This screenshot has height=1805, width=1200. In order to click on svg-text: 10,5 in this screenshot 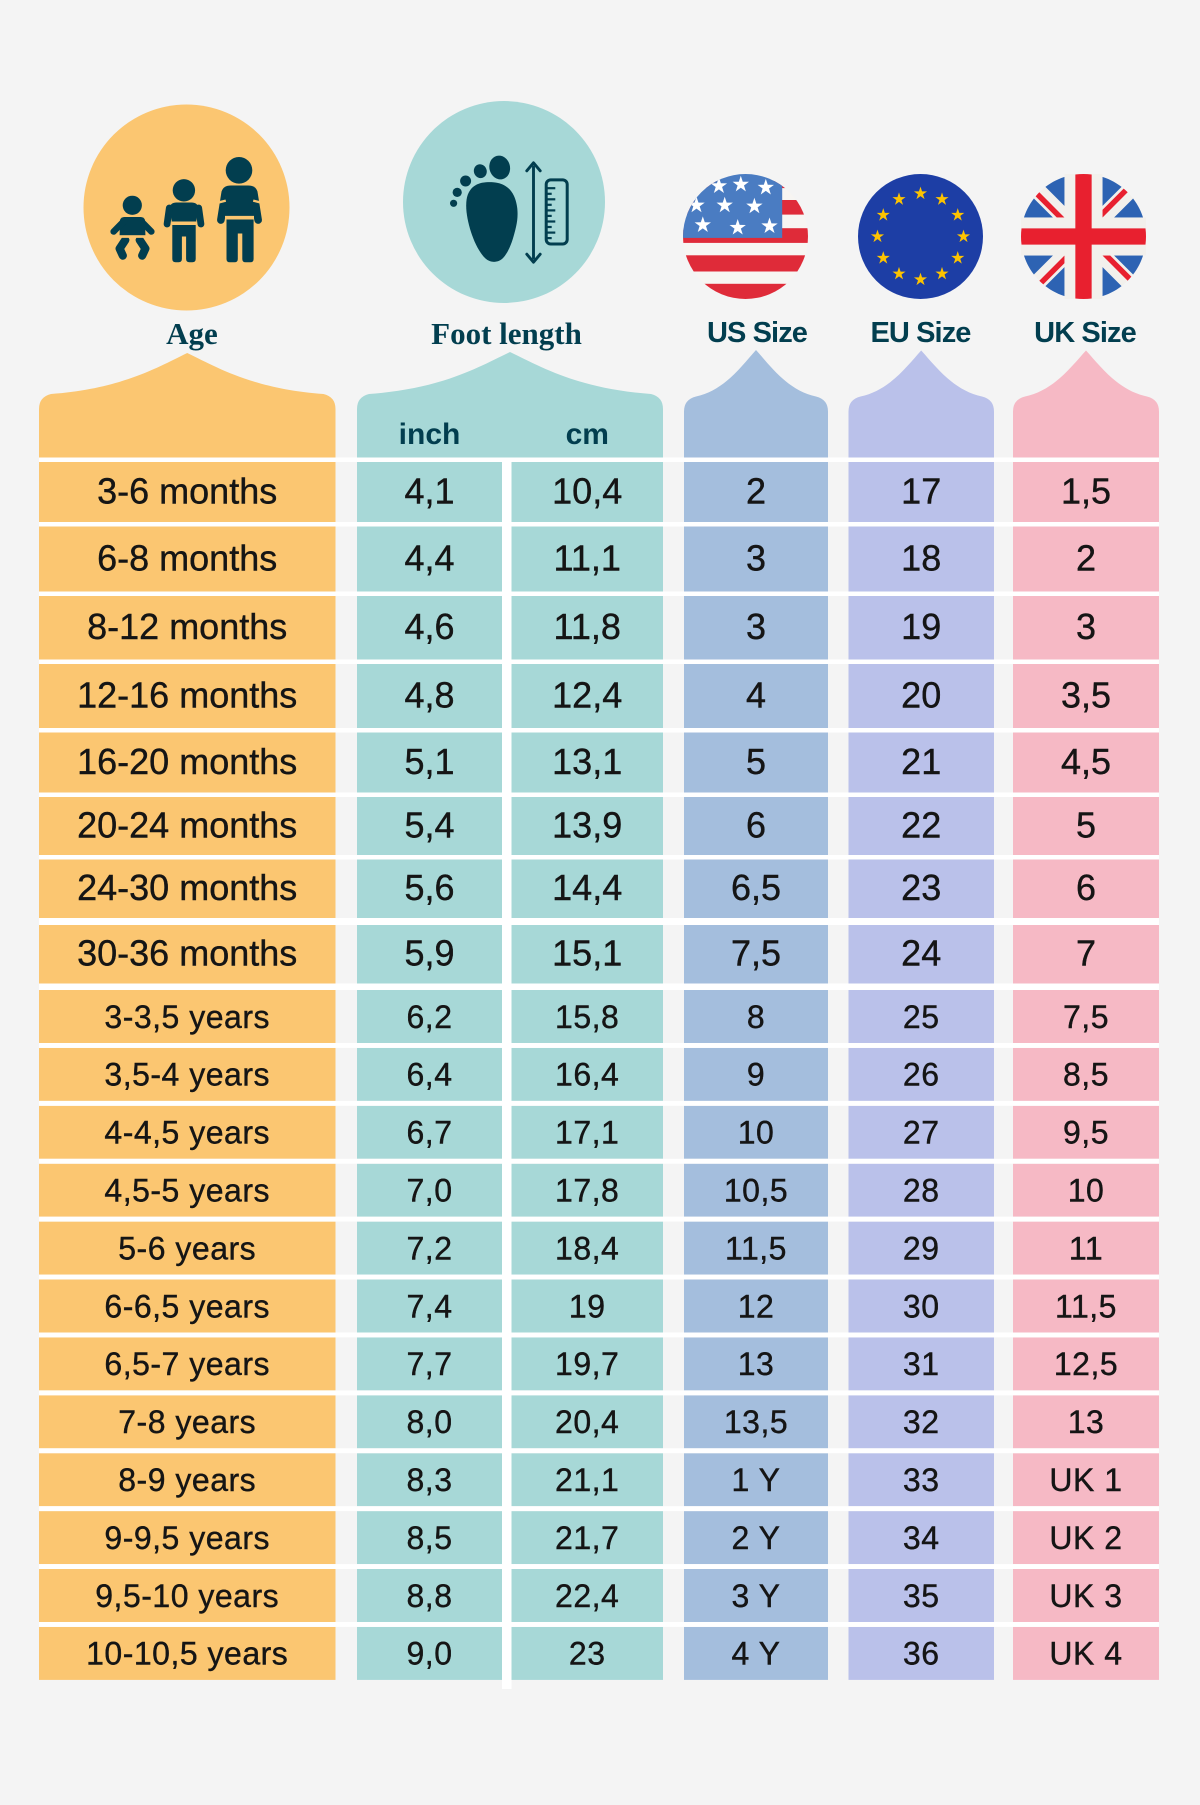, I will do `click(756, 1191)`.